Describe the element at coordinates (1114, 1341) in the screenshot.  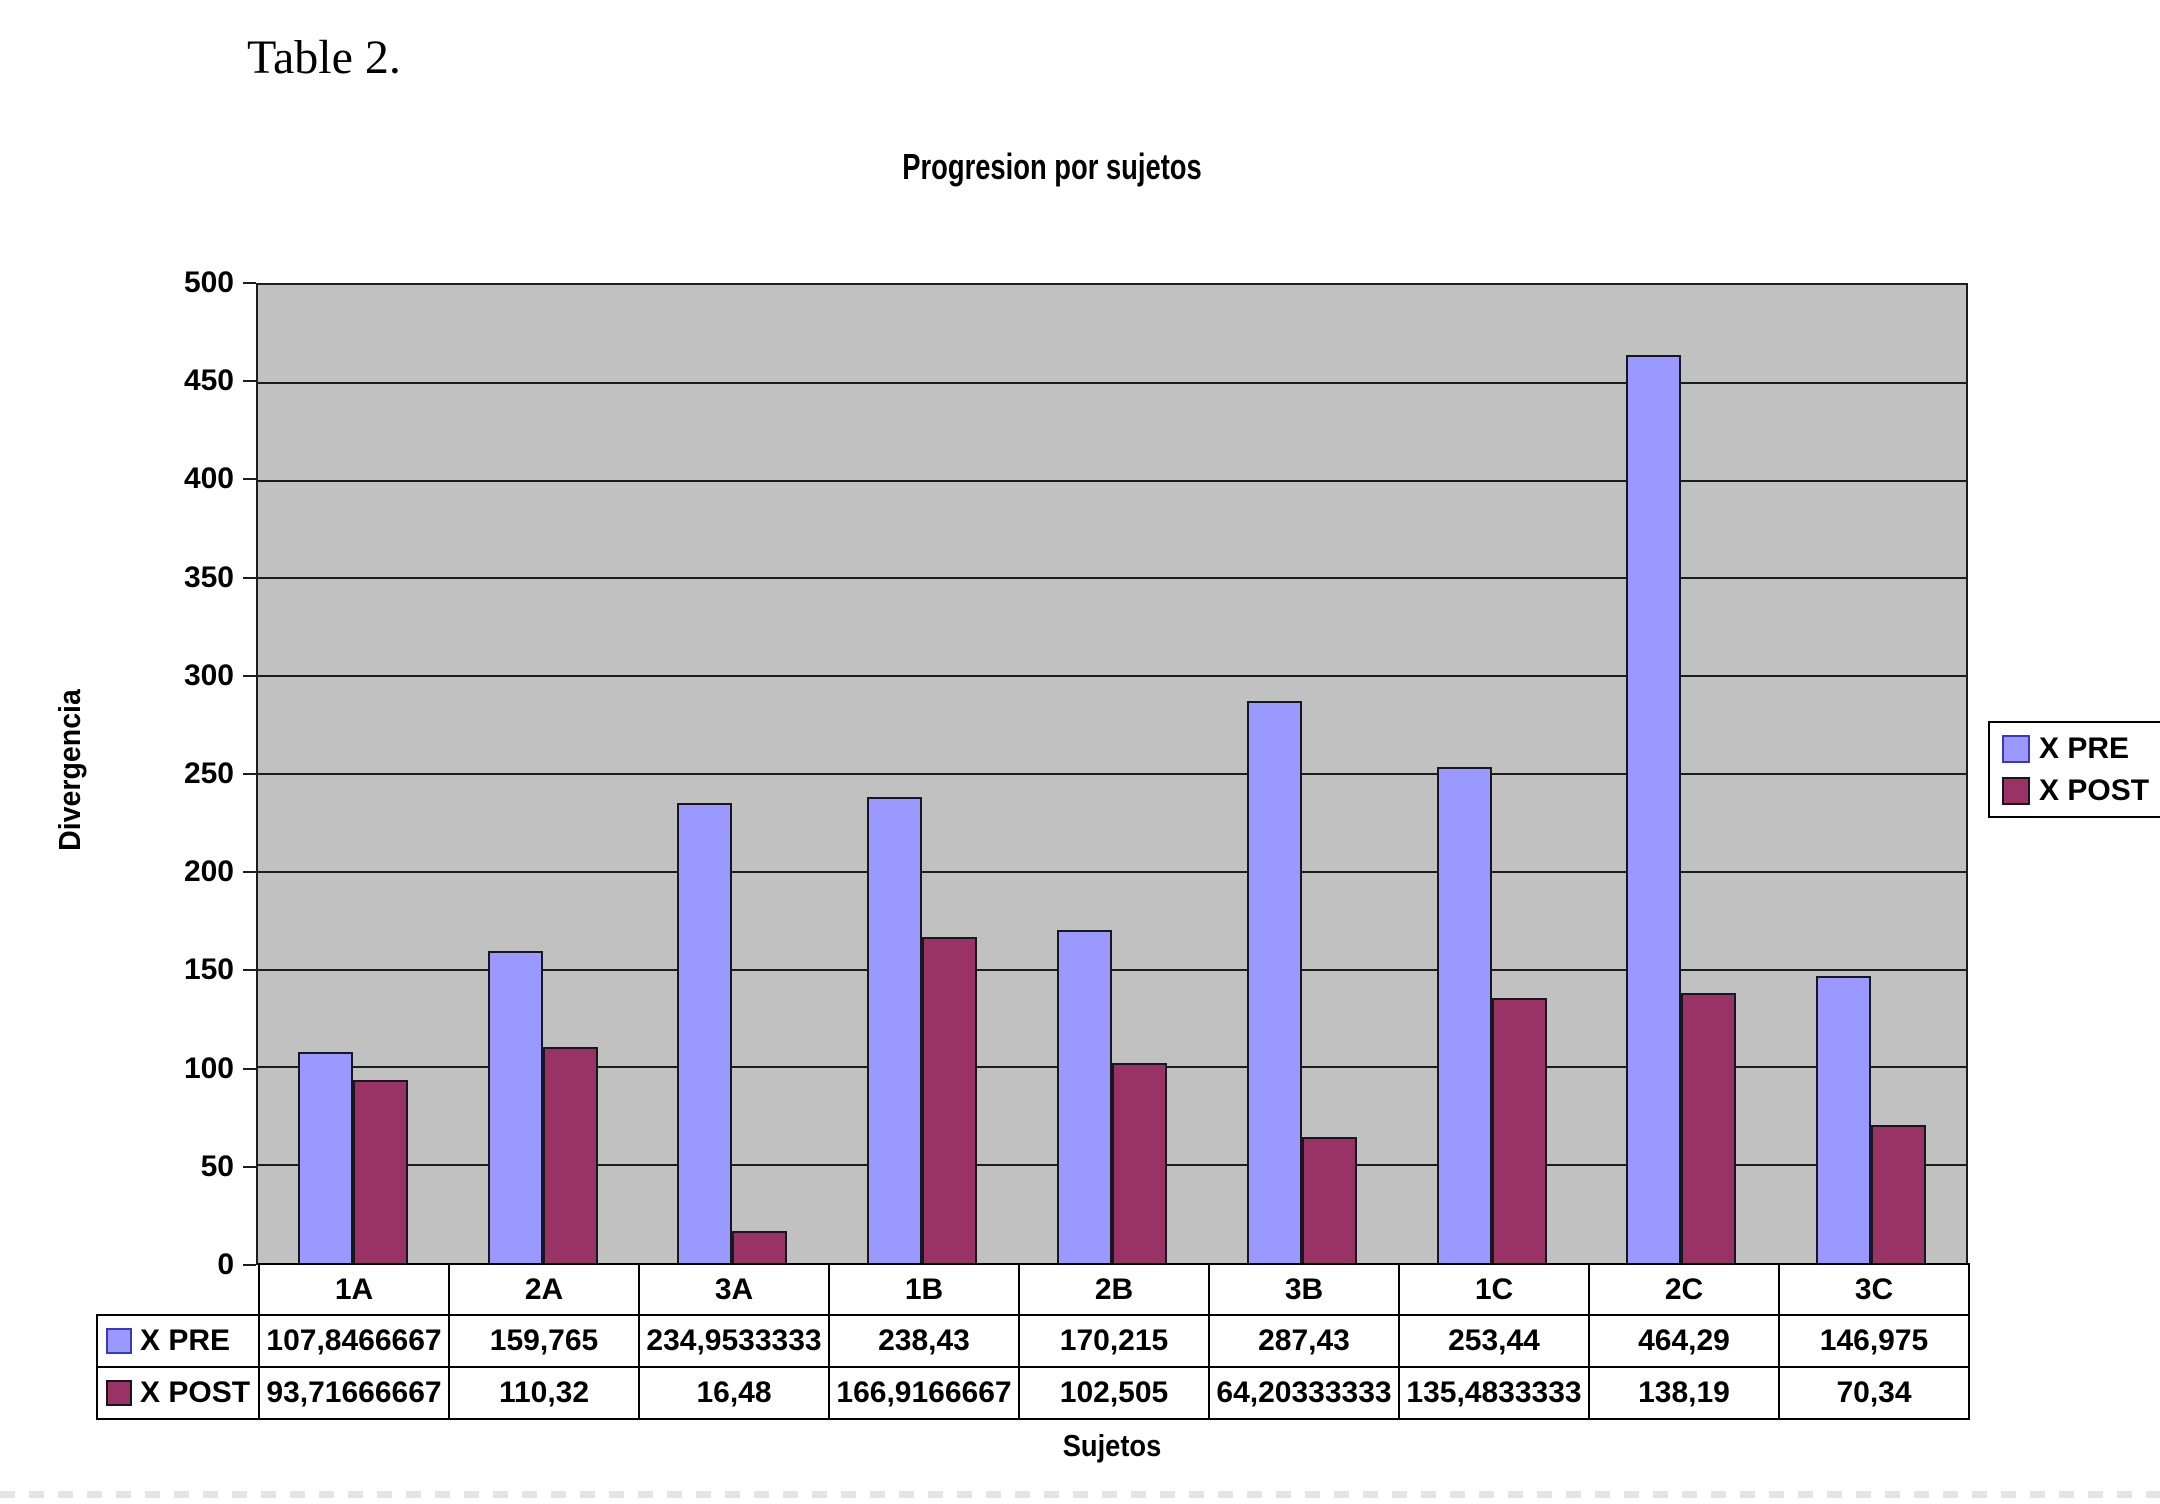
I see `value-x-pre-2B: 170,215` at that location.